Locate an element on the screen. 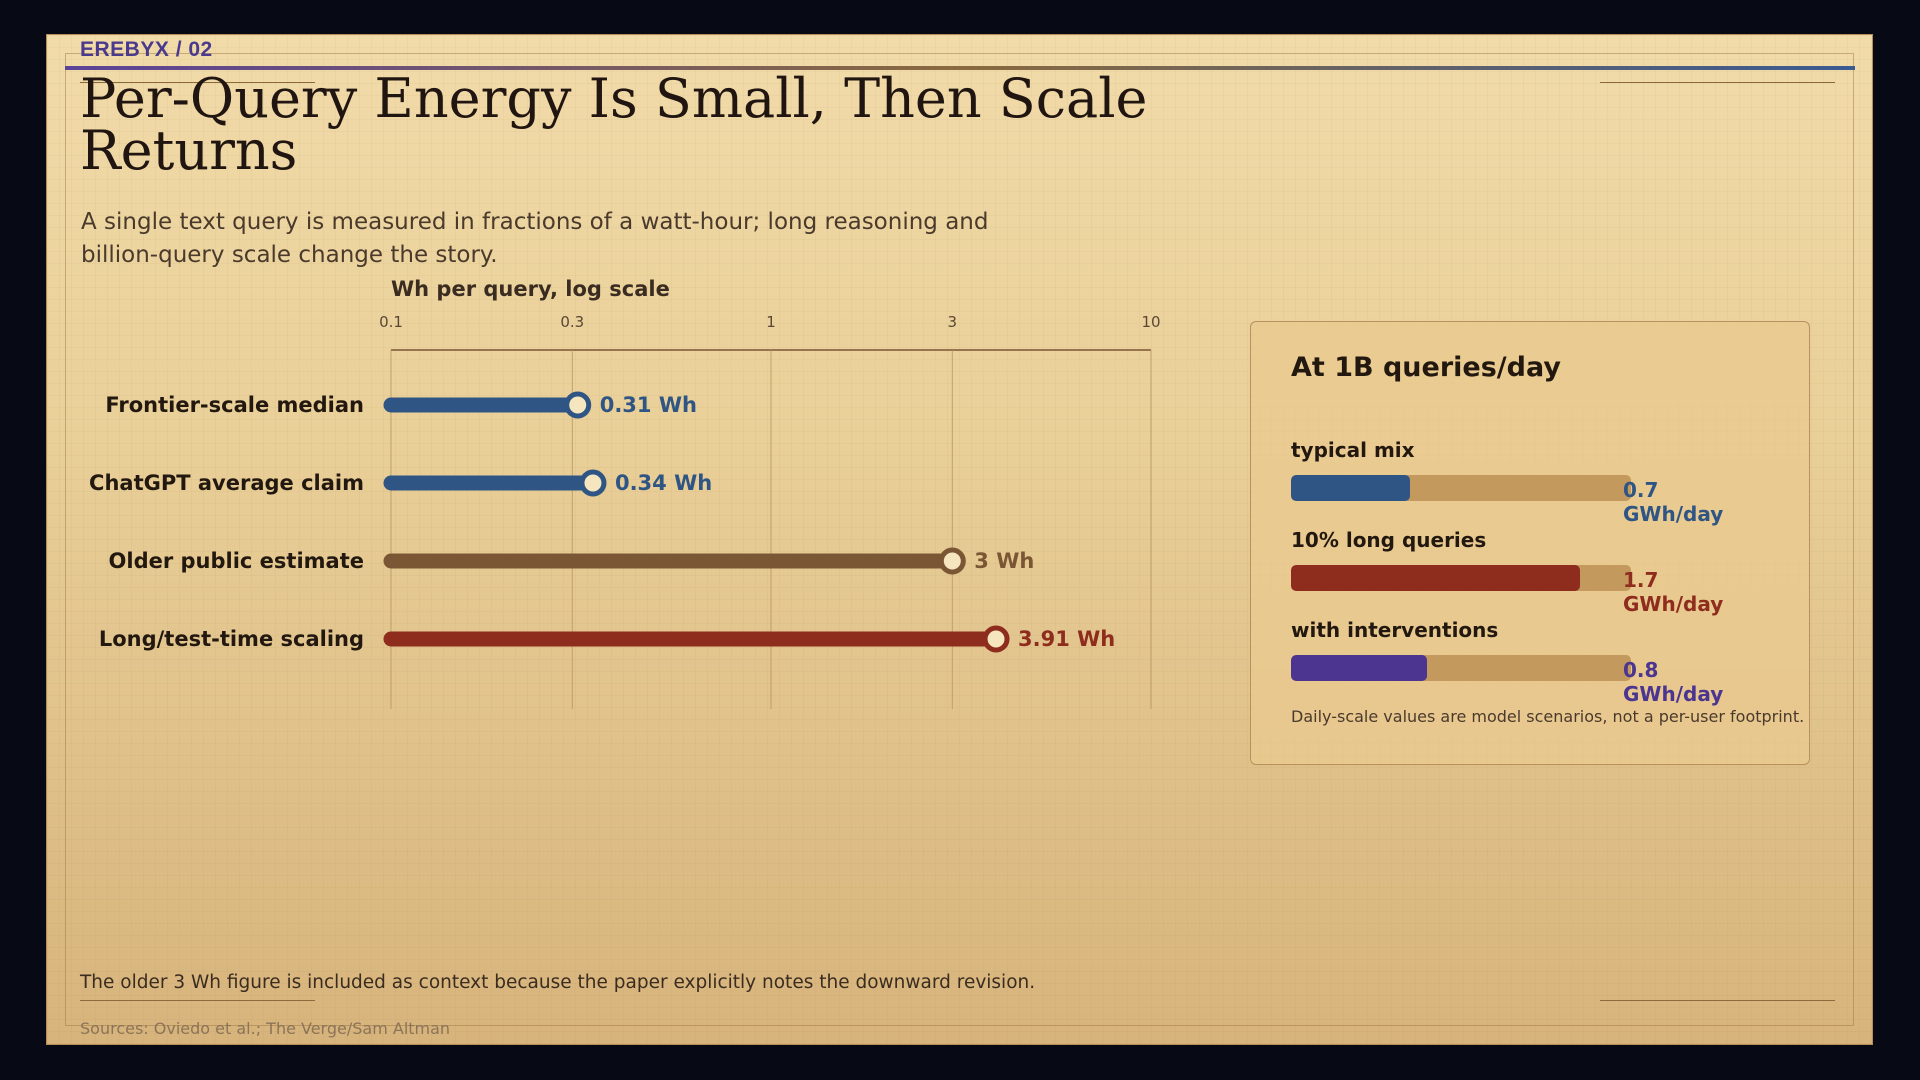 The width and height of the screenshot is (1920, 1080). scenario-with-interventions: with interventions 0.8 GWh/day is located at coordinates (1526, 662).